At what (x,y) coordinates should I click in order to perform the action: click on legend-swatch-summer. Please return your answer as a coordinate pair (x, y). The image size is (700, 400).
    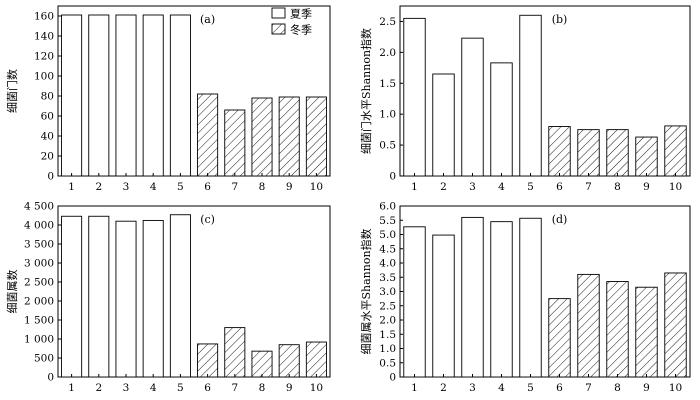
    Looking at the image, I should click on (278, 13).